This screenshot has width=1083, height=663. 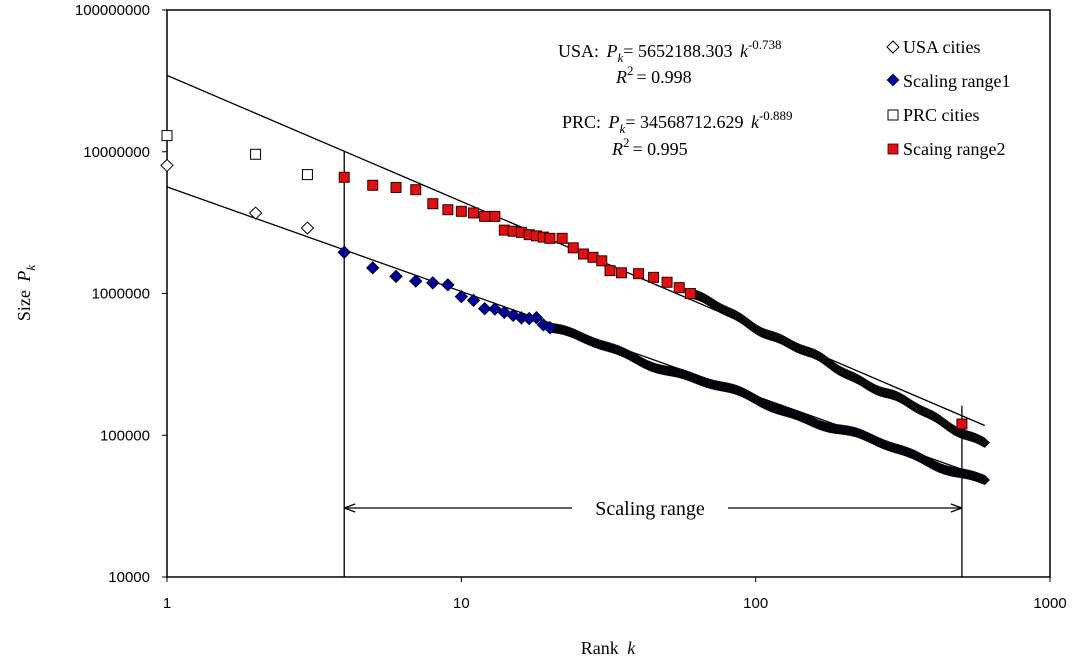 What do you see at coordinates (664, 77) in the screenshot?
I see `usa-r2-value: = 0.998` at bounding box center [664, 77].